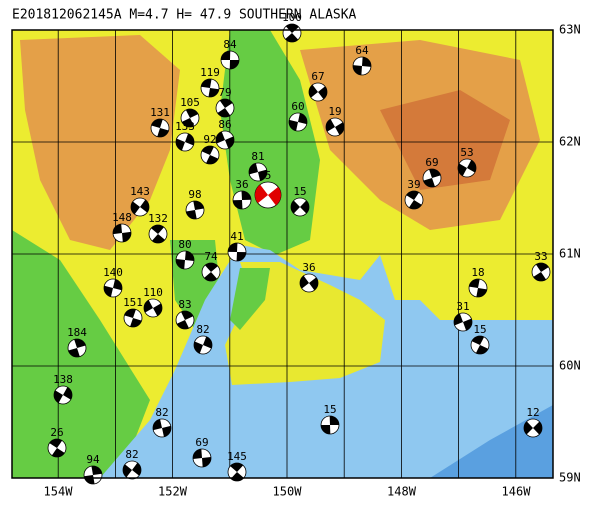  What do you see at coordinates (236, 236) in the screenshot?
I see `event-depth: 41` at bounding box center [236, 236].